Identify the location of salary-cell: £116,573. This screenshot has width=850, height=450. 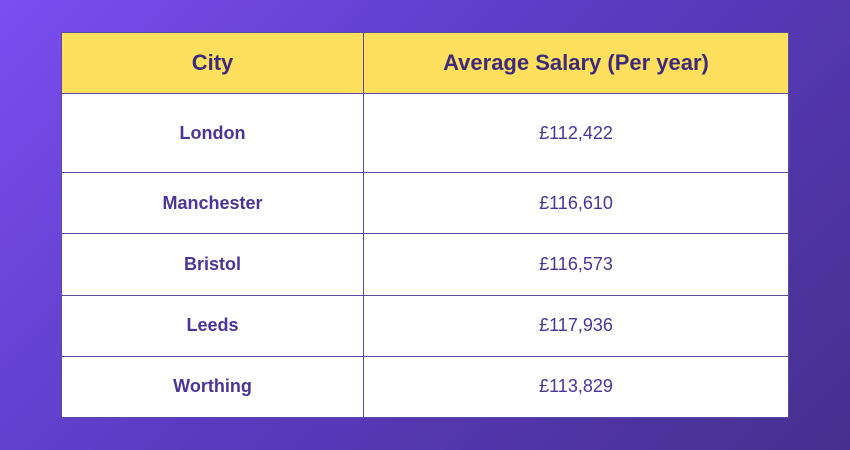
(576, 264).